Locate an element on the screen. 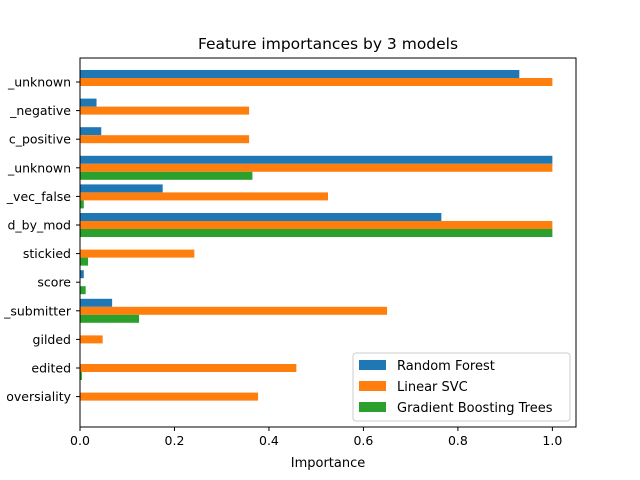 The height and width of the screenshot is (480, 640). x-tick-label: 0.2 is located at coordinates (175, 440).